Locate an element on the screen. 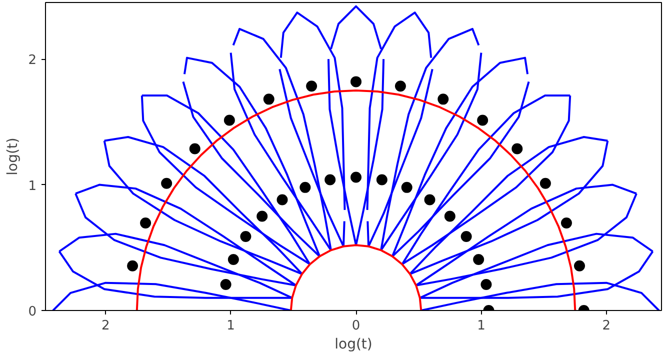 The width and height of the screenshot is (664, 355). y-tick-label: 2 is located at coordinates (32, 60).